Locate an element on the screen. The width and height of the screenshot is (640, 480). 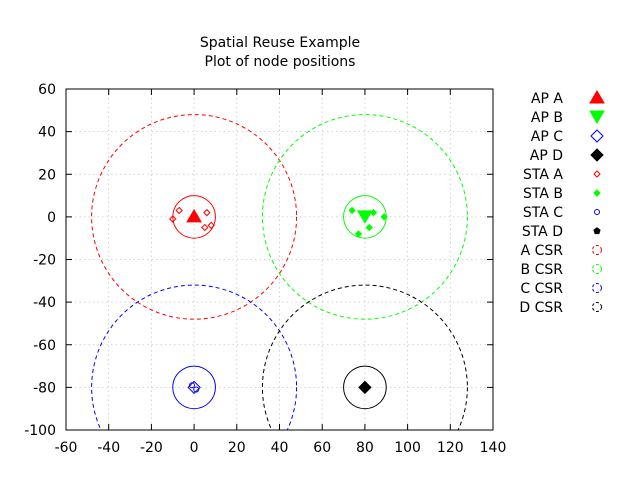
x-tick-label: -40 is located at coordinates (108, 448).